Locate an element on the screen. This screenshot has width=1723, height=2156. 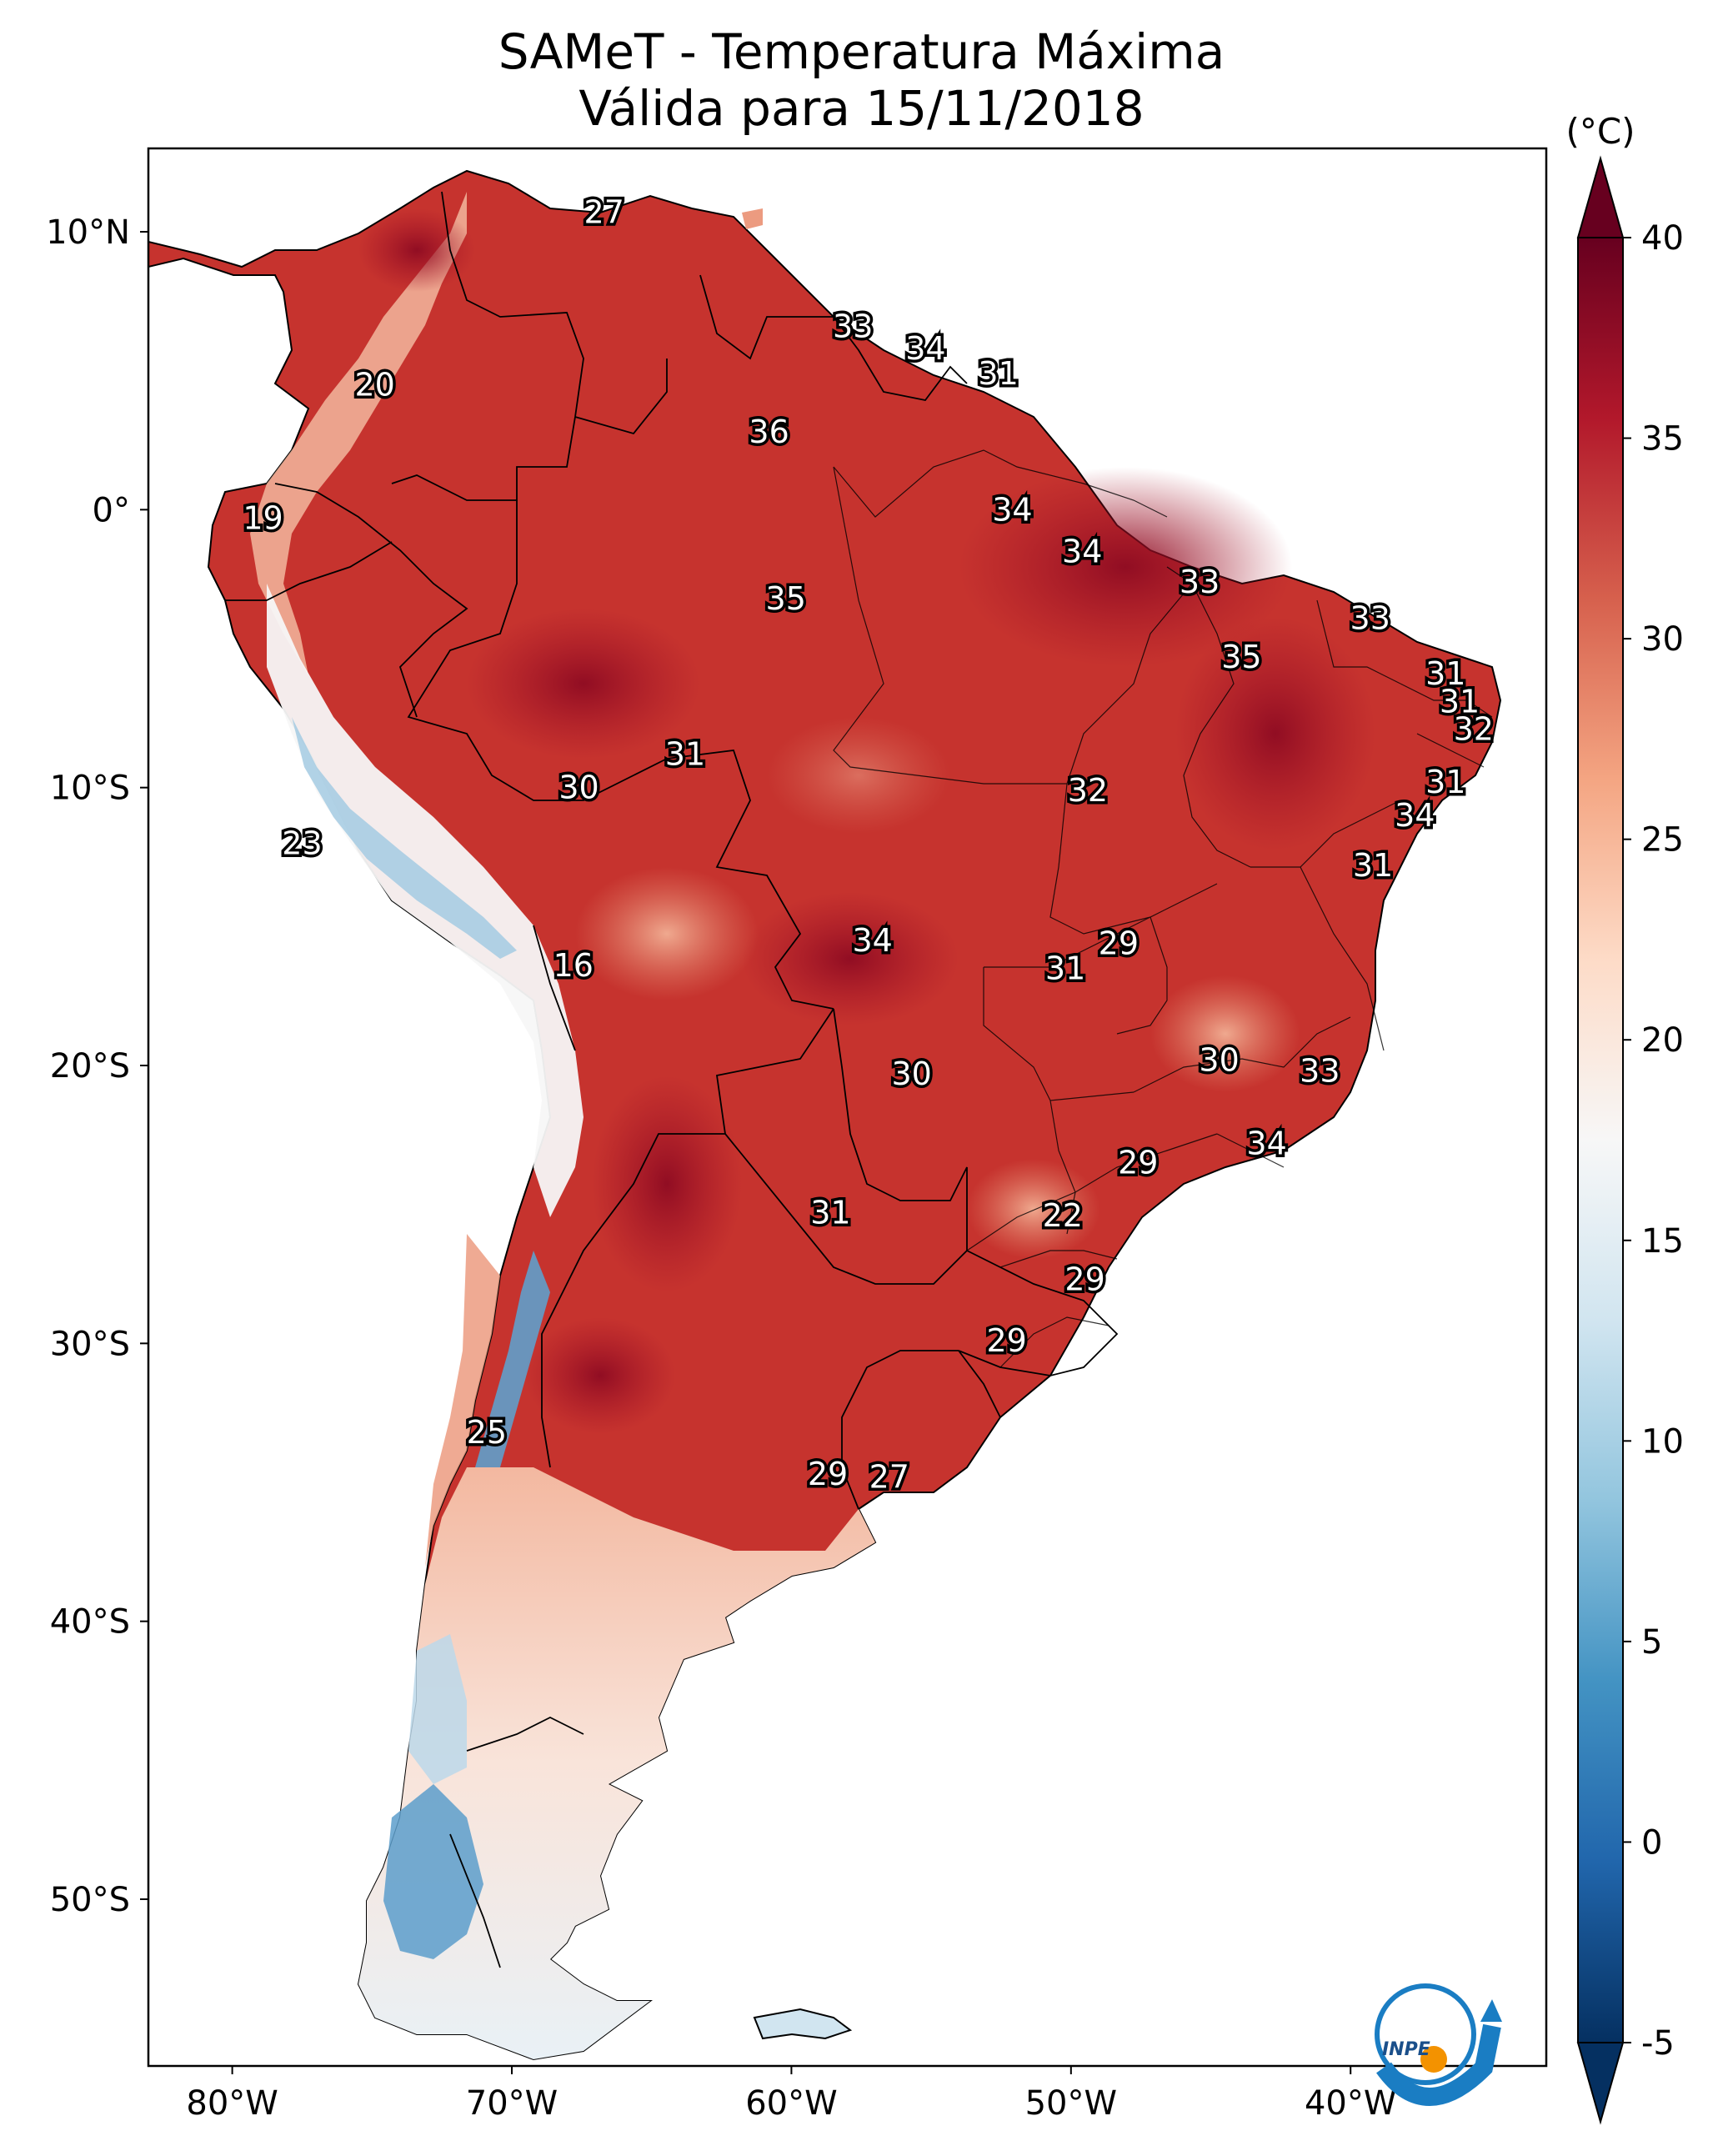
hotspot-chaco is located at coordinates (600, 1375).